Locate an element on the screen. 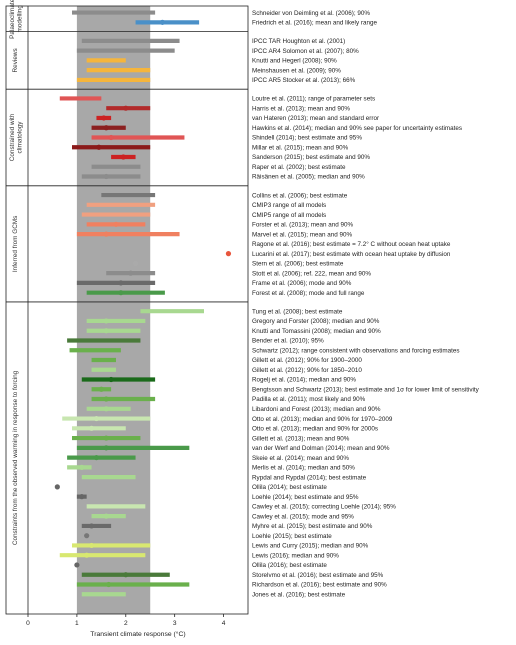 The image size is (516, 645). study-label: Bender et al. (2010); 95% is located at coordinates (288, 341).